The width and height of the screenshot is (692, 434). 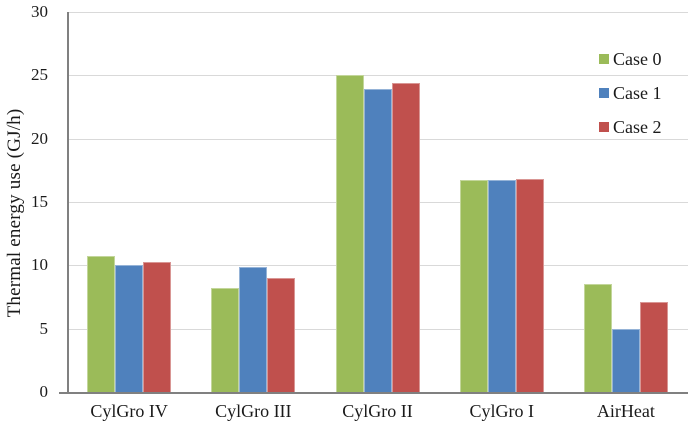 What do you see at coordinates (637, 126) in the screenshot?
I see `legend-label: Case 2` at bounding box center [637, 126].